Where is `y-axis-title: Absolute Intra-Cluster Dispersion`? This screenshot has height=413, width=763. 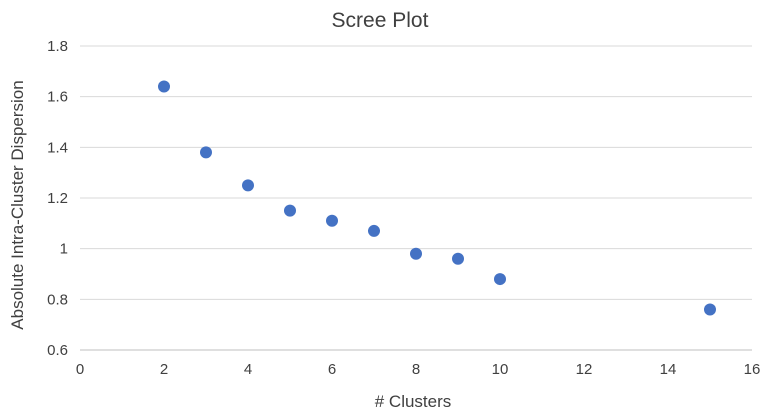 y-axis-title: Absolute Intra-Cluster Dispersion is located at coordinates (17, 204).